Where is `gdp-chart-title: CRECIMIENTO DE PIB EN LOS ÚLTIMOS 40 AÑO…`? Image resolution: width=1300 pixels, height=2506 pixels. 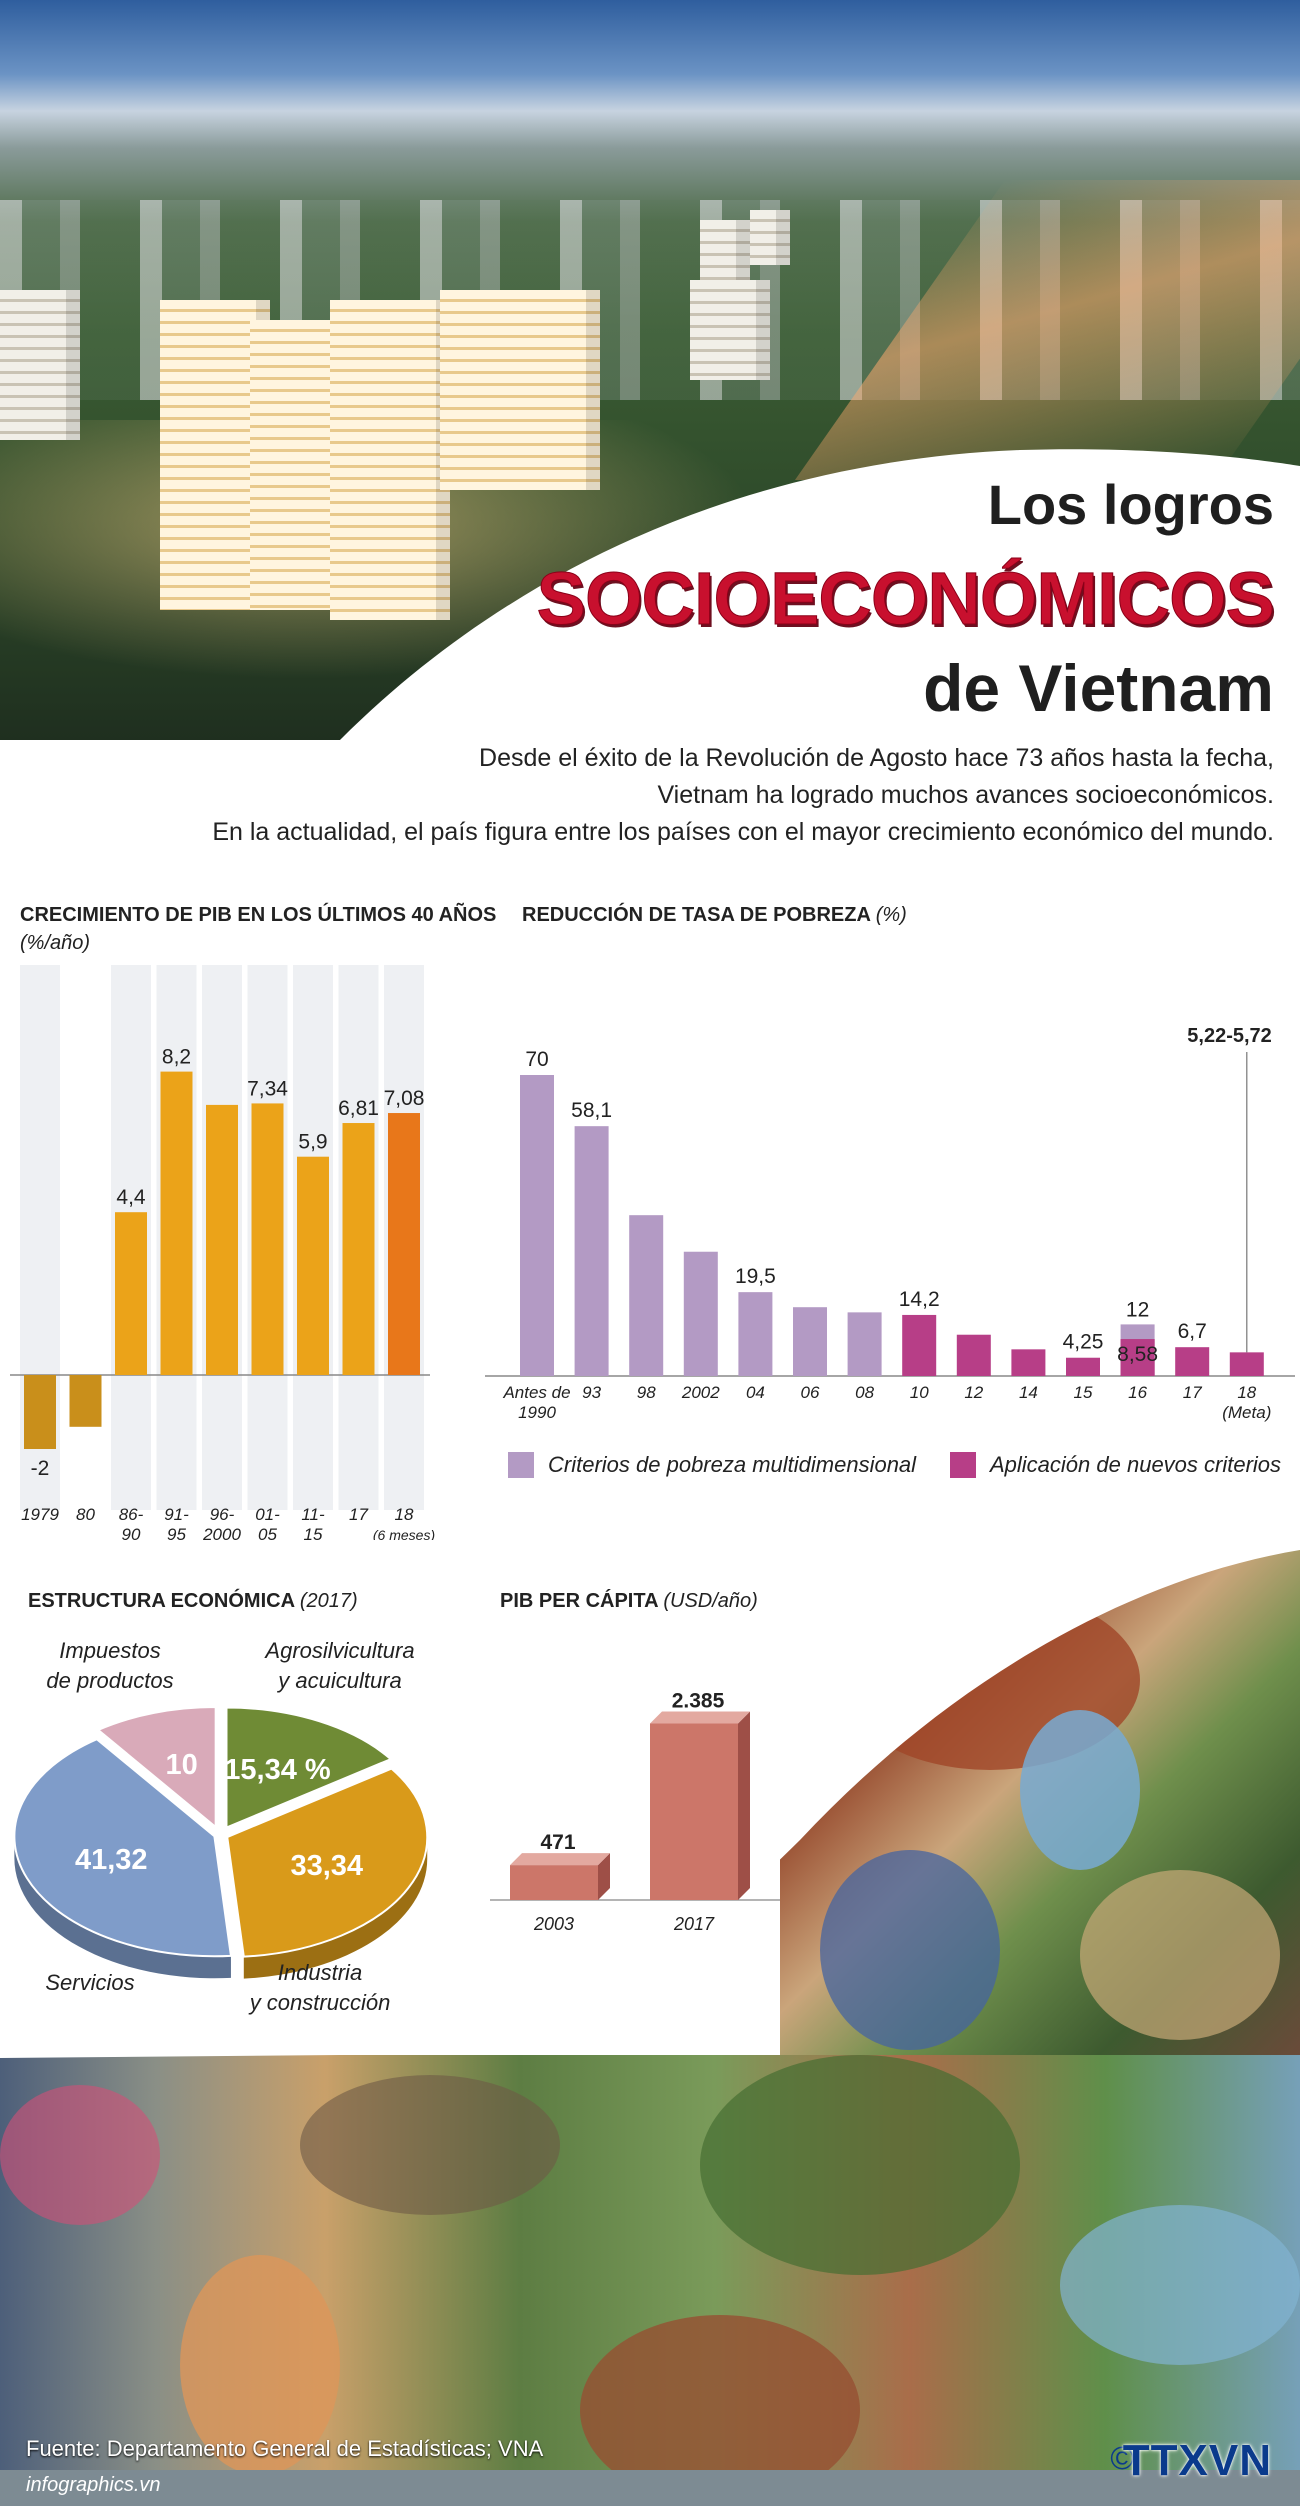
gdp-chart-title: CRECIMIENTO DE PIB EN LOS ÚLTIMOS 40 AÑO… is located at coordinates (258, 915).